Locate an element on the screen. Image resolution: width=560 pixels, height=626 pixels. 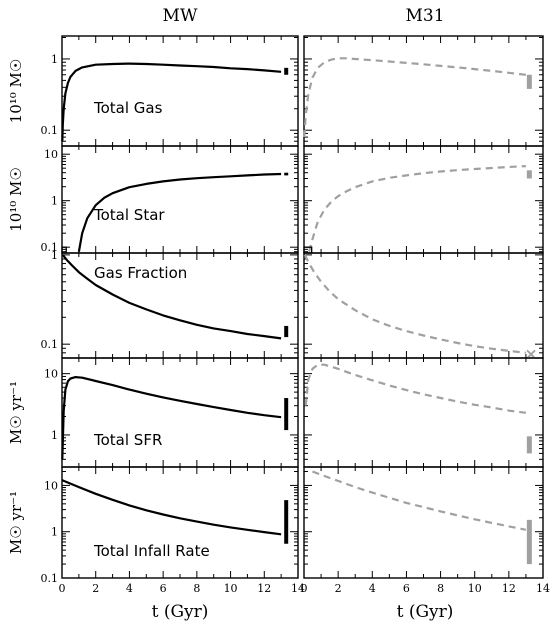
panel-total-sfr-mw: 1 10 M☉ yr⁻¹ Total SFR is located at coordinates (153, 412).